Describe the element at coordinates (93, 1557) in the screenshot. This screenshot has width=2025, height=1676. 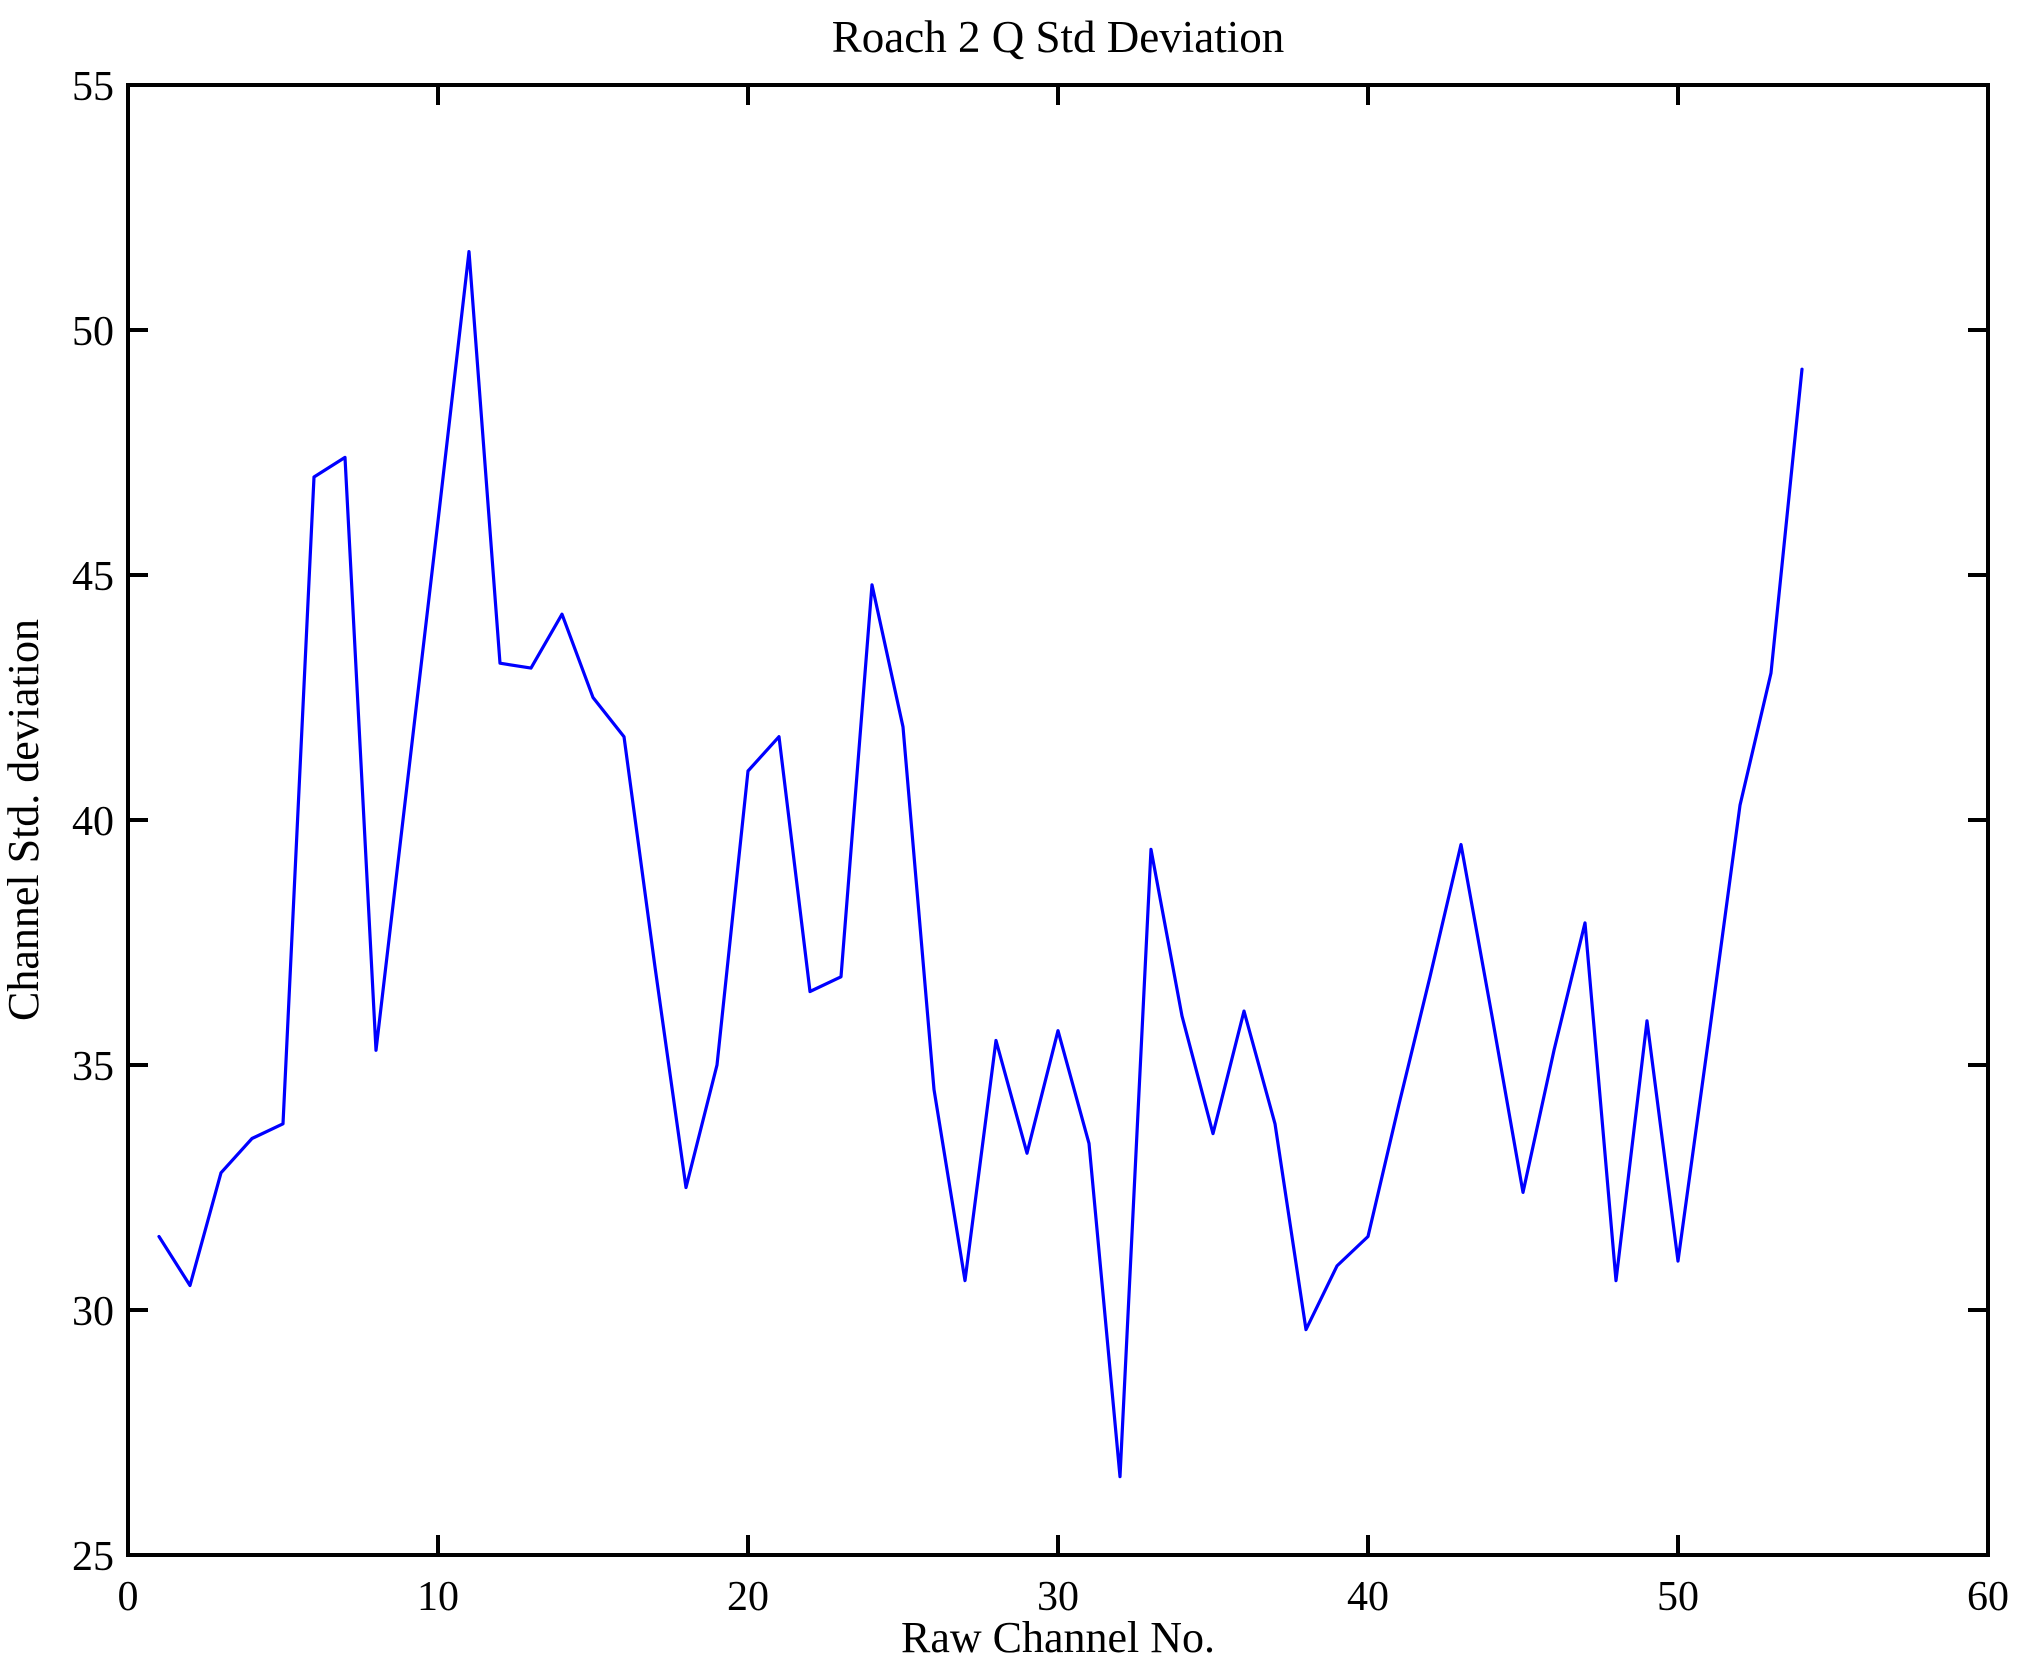
I see `y-tick-label: 25` at that location.